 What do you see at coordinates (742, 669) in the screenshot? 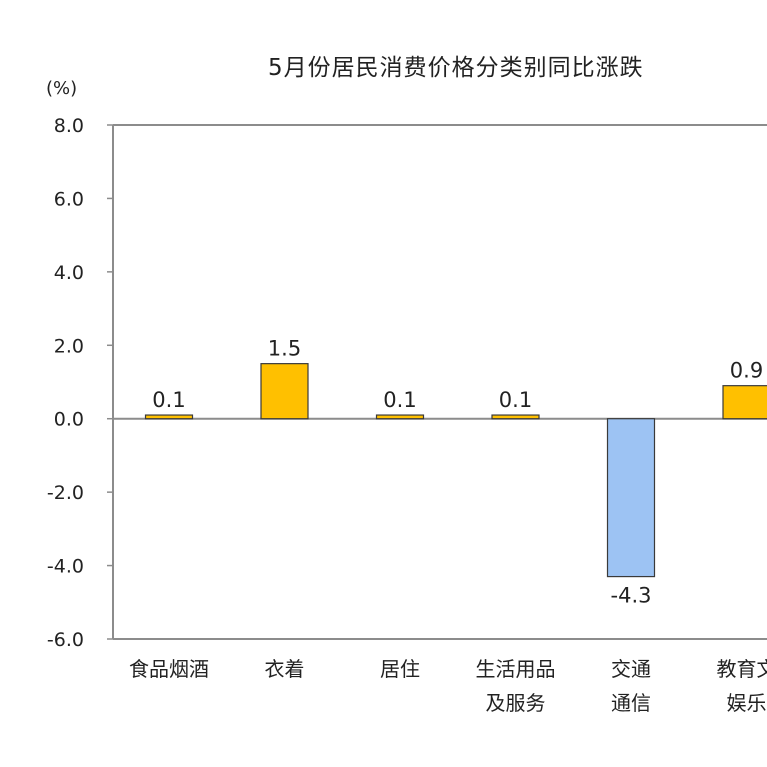
I see `x-category-label: 教育文` at bounding box center [742, 669].